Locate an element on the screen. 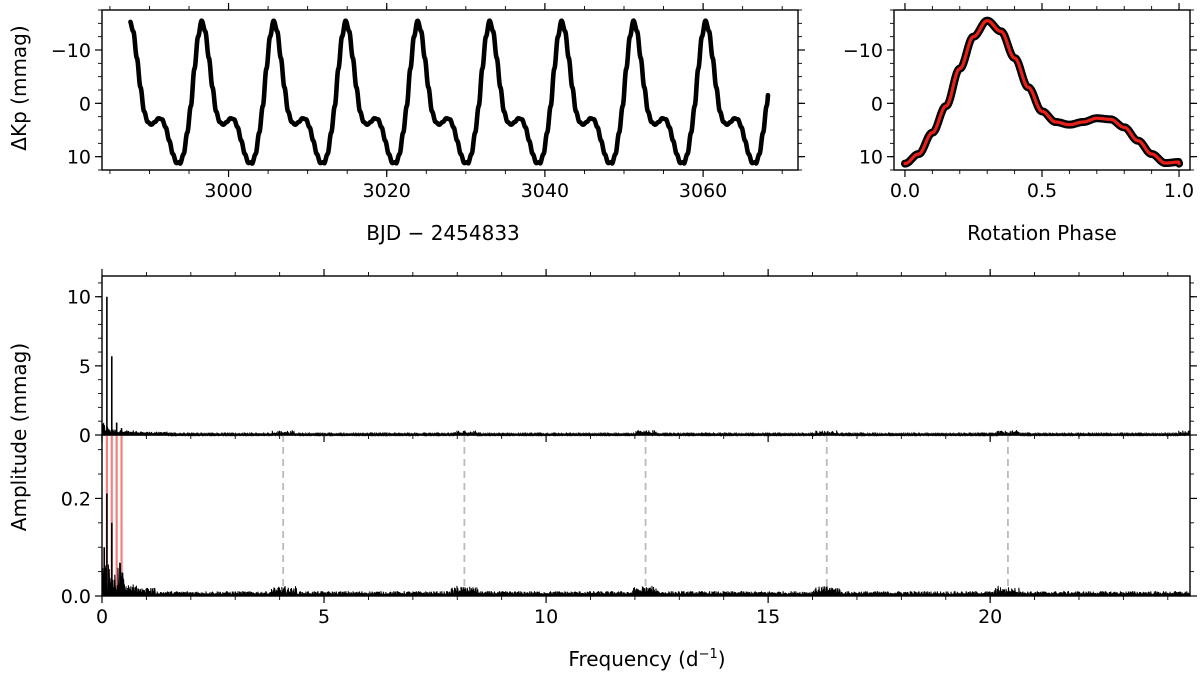 This screenshot has width=1200, height=674. light-curve-x-tick-label: 3040 is located at coordinates (545, 191).